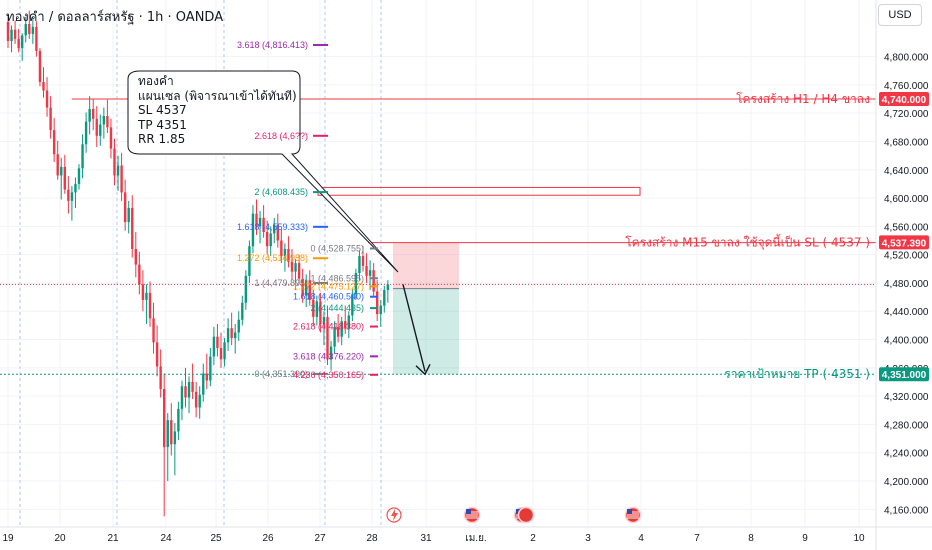  What do you see at coordinates (900, 15) in the screenshot?
I see `currency-button: USD` at bounding box center [900, 15].